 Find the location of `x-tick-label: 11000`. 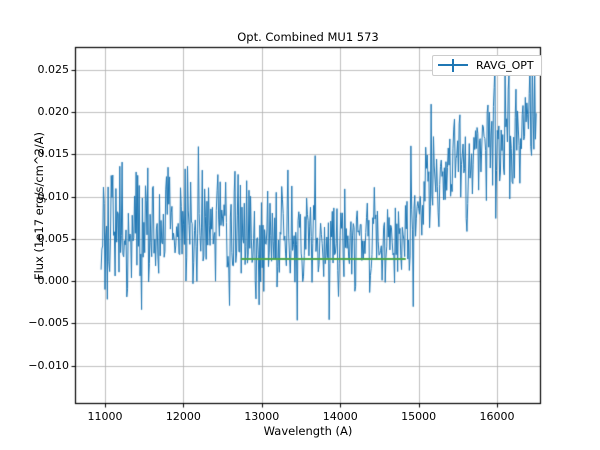

x-tick-label: 11000 is located at coordinates (105, 416).